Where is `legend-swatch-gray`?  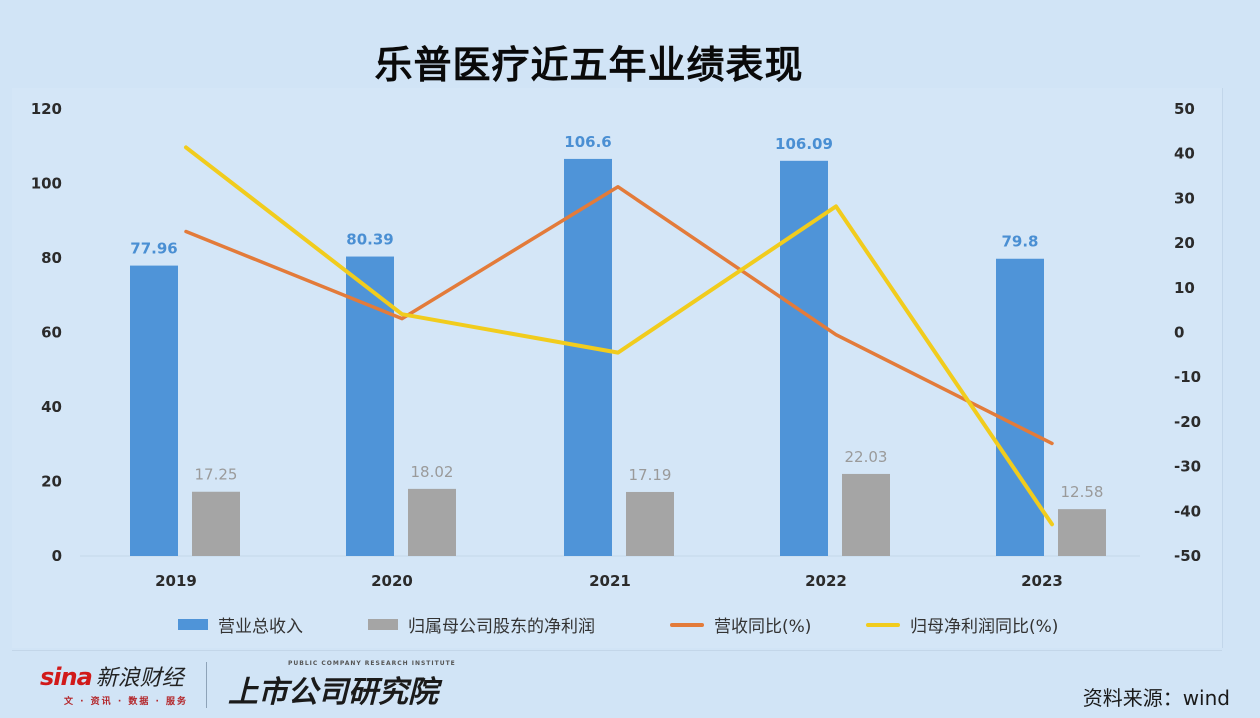
legend-swatch-gray is located at coordinates (383, 624).